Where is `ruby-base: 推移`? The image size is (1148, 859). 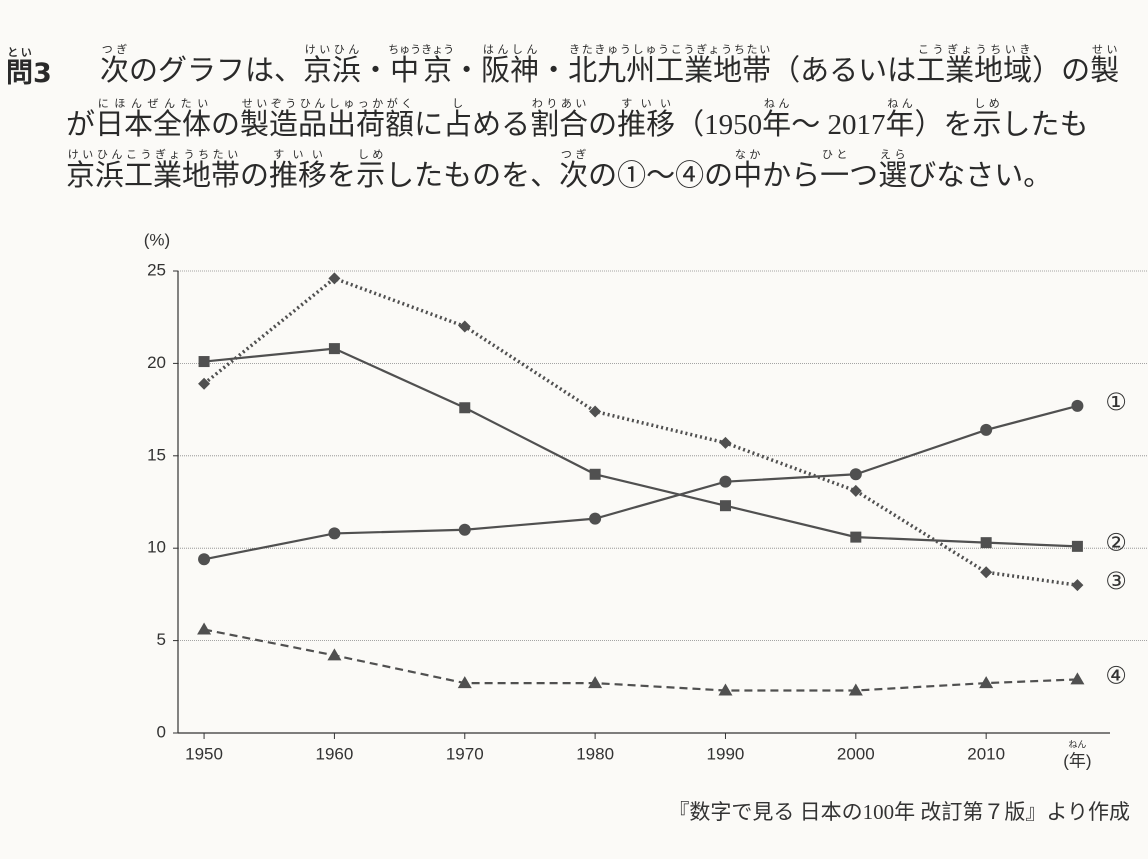 ruby-base: 推移 is located at coordinates (646, 125).